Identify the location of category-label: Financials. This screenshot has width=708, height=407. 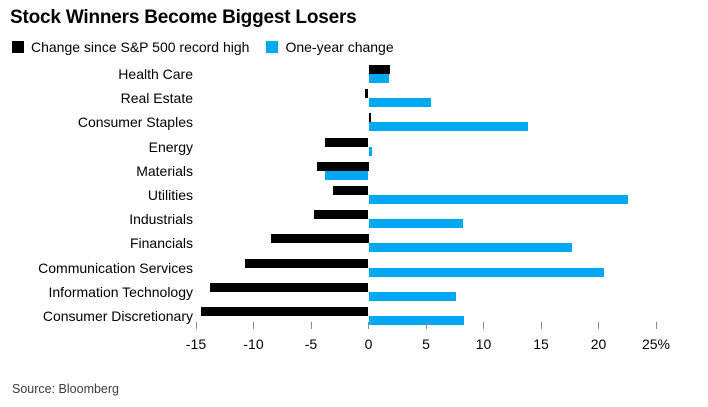
(161, 243).